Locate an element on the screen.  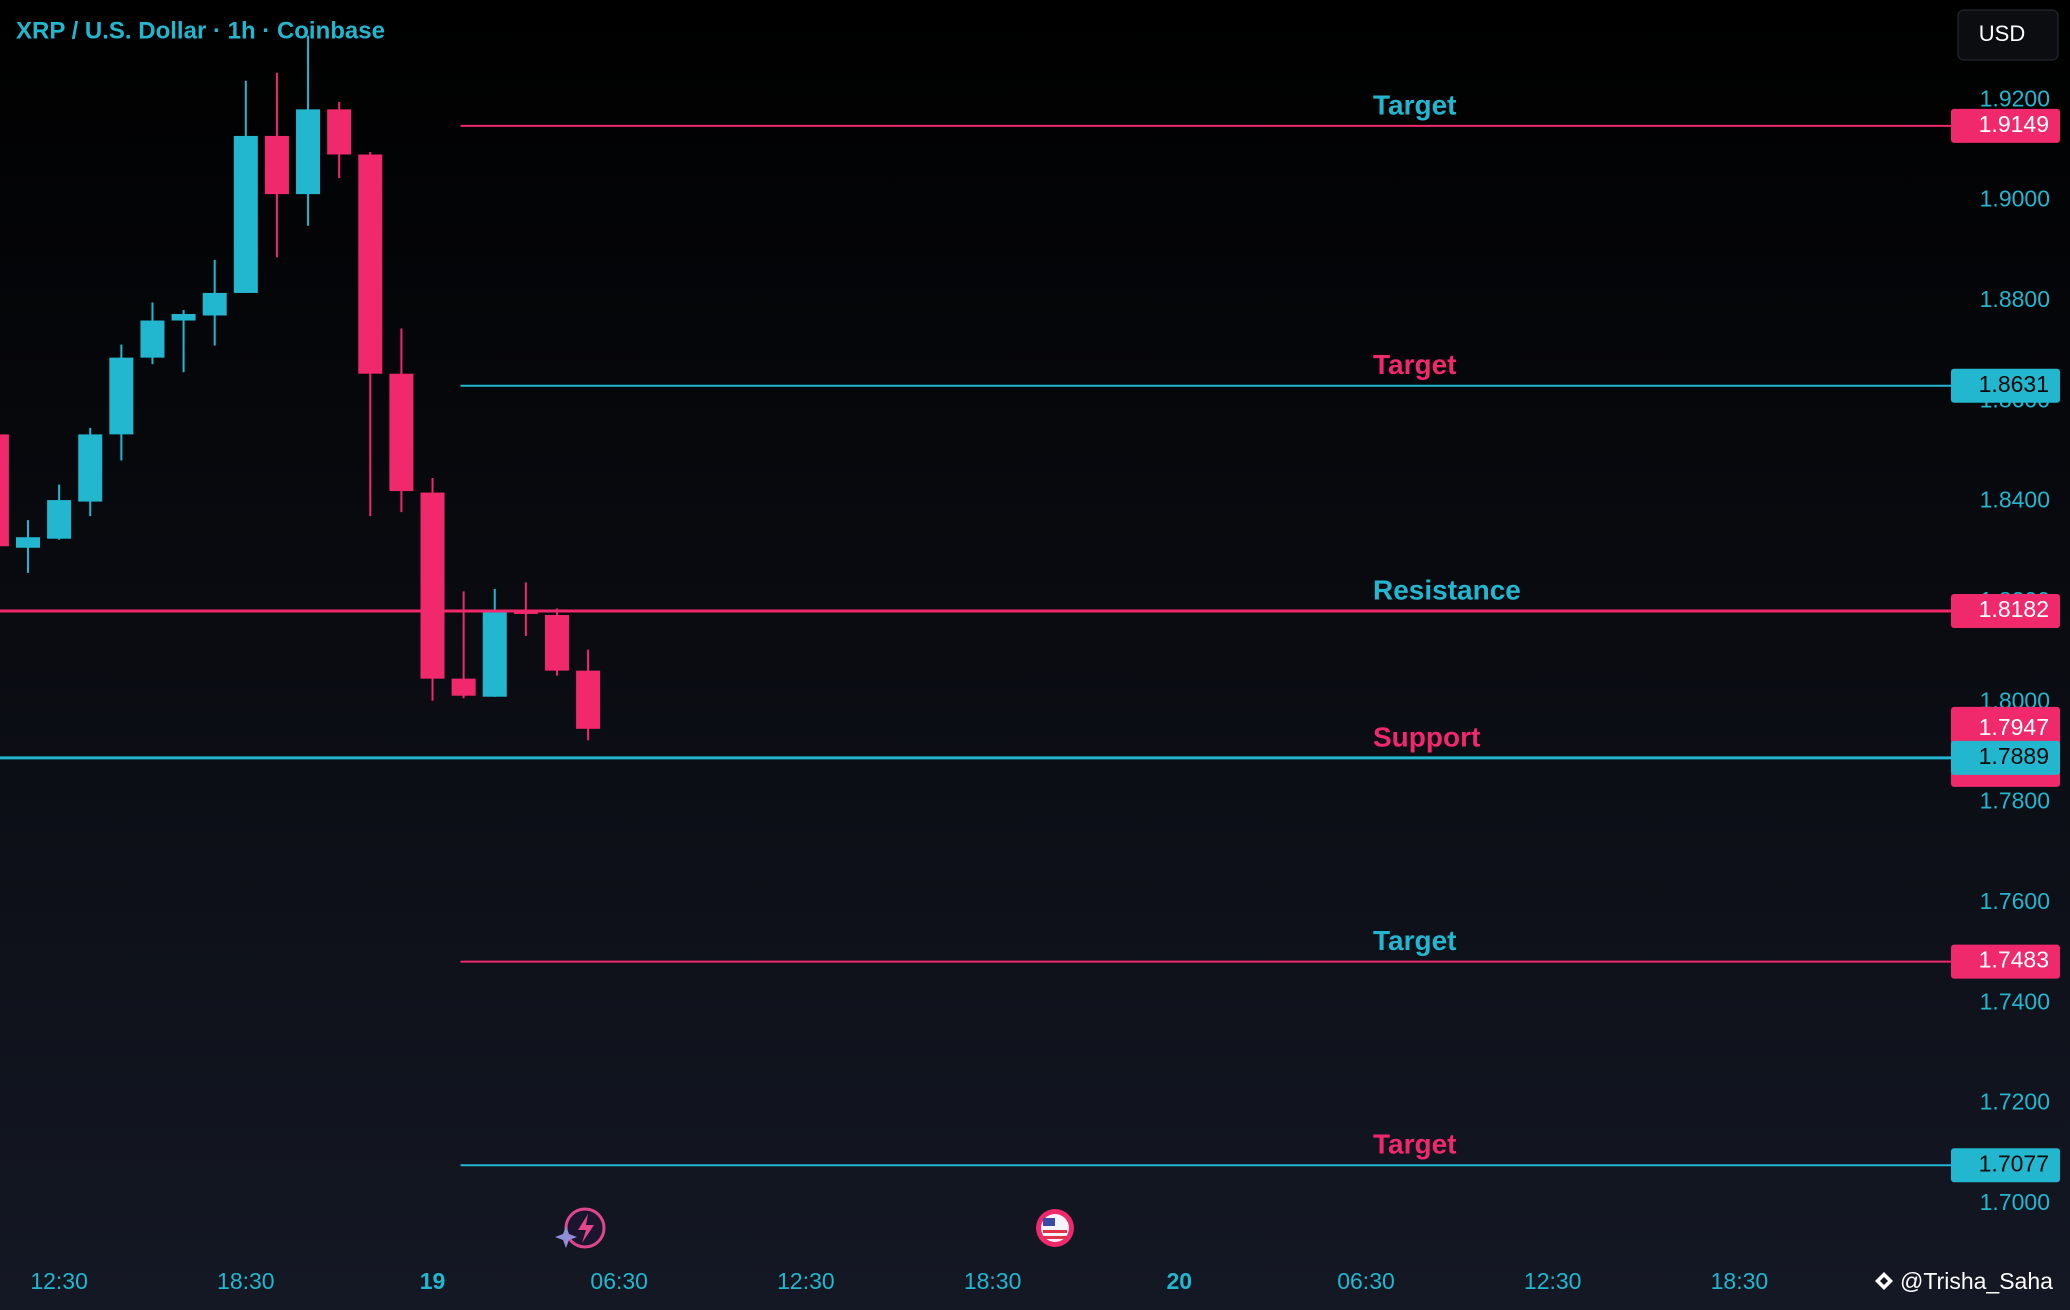
level-label: Support is located at coordinates (1426, 736).